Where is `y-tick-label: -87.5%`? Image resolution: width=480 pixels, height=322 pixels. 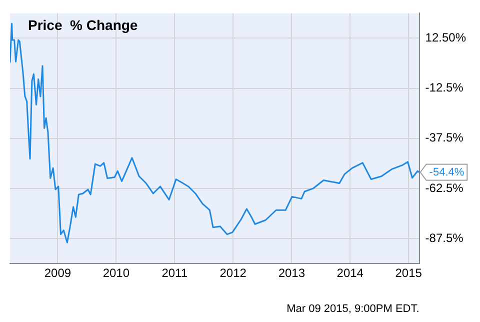 y-tick-label: -87.5% is located at coordinates (444, 237).